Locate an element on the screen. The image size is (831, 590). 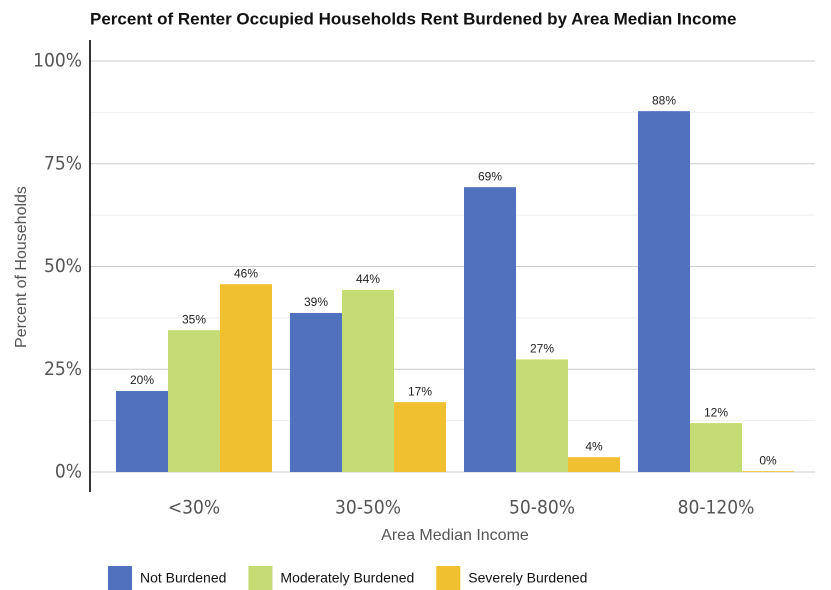
value-label: 20% is located at coordinates (142, 380).